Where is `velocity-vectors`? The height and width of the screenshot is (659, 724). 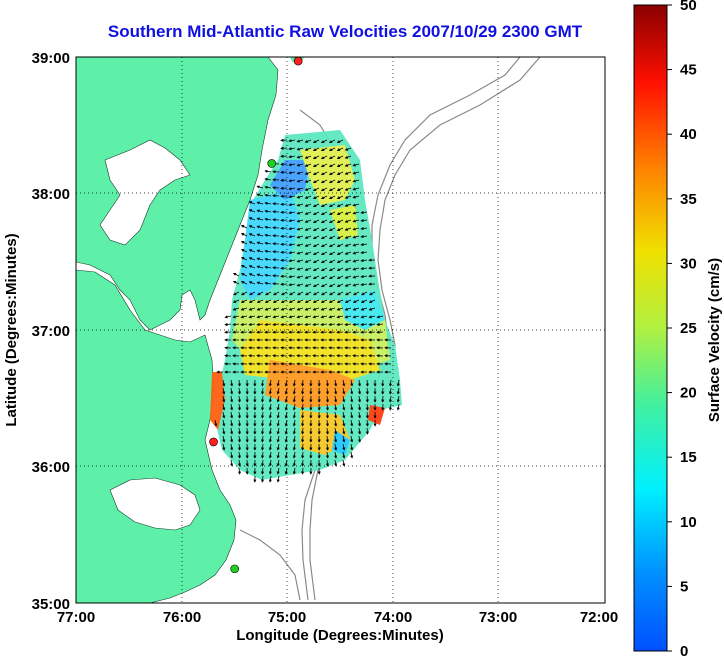 velocity-vectors is located at coordinates (307, 310).